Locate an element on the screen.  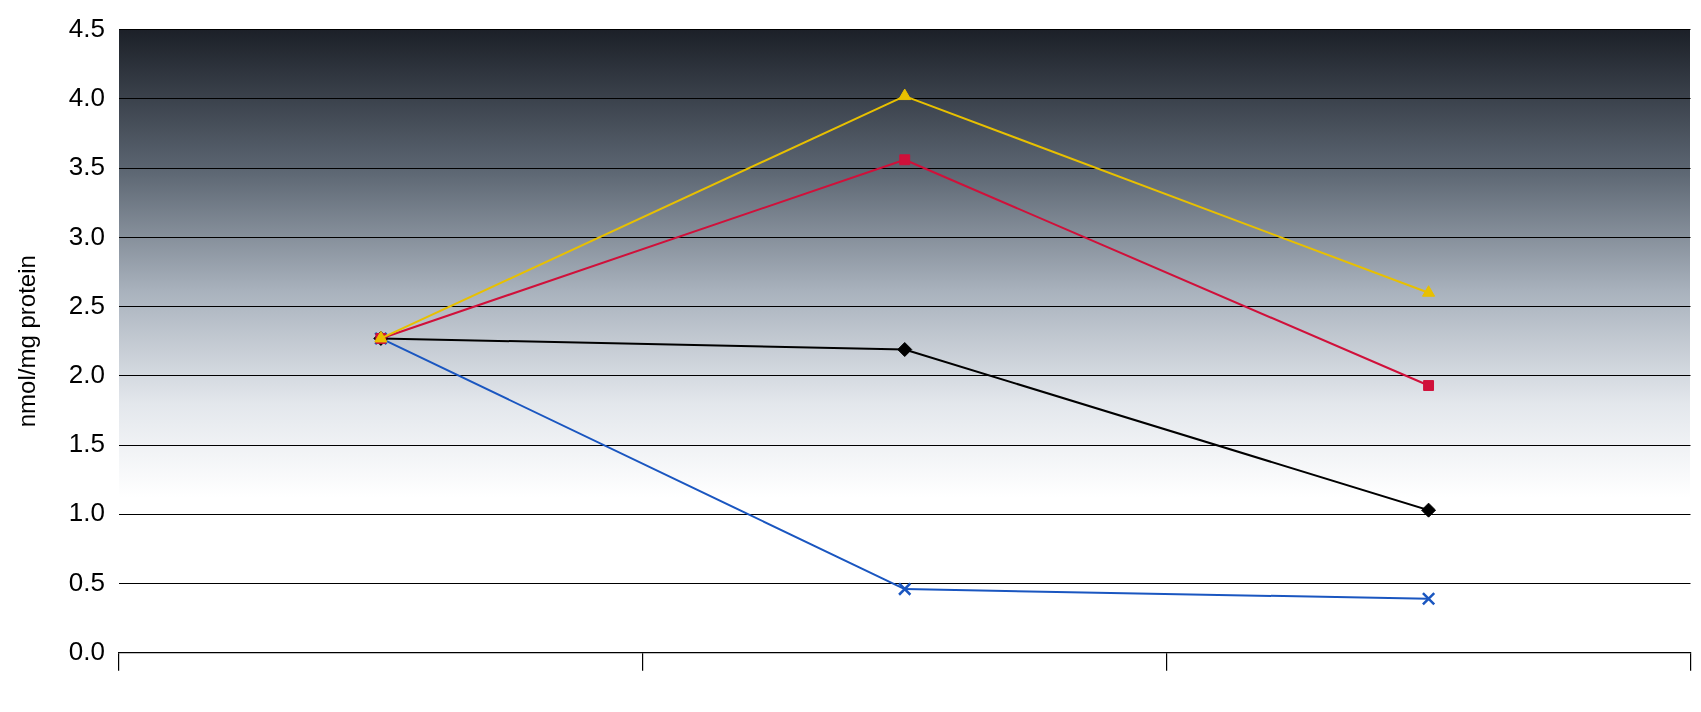
y-tick-label: 1.5 is located at coordinates (86, 443).